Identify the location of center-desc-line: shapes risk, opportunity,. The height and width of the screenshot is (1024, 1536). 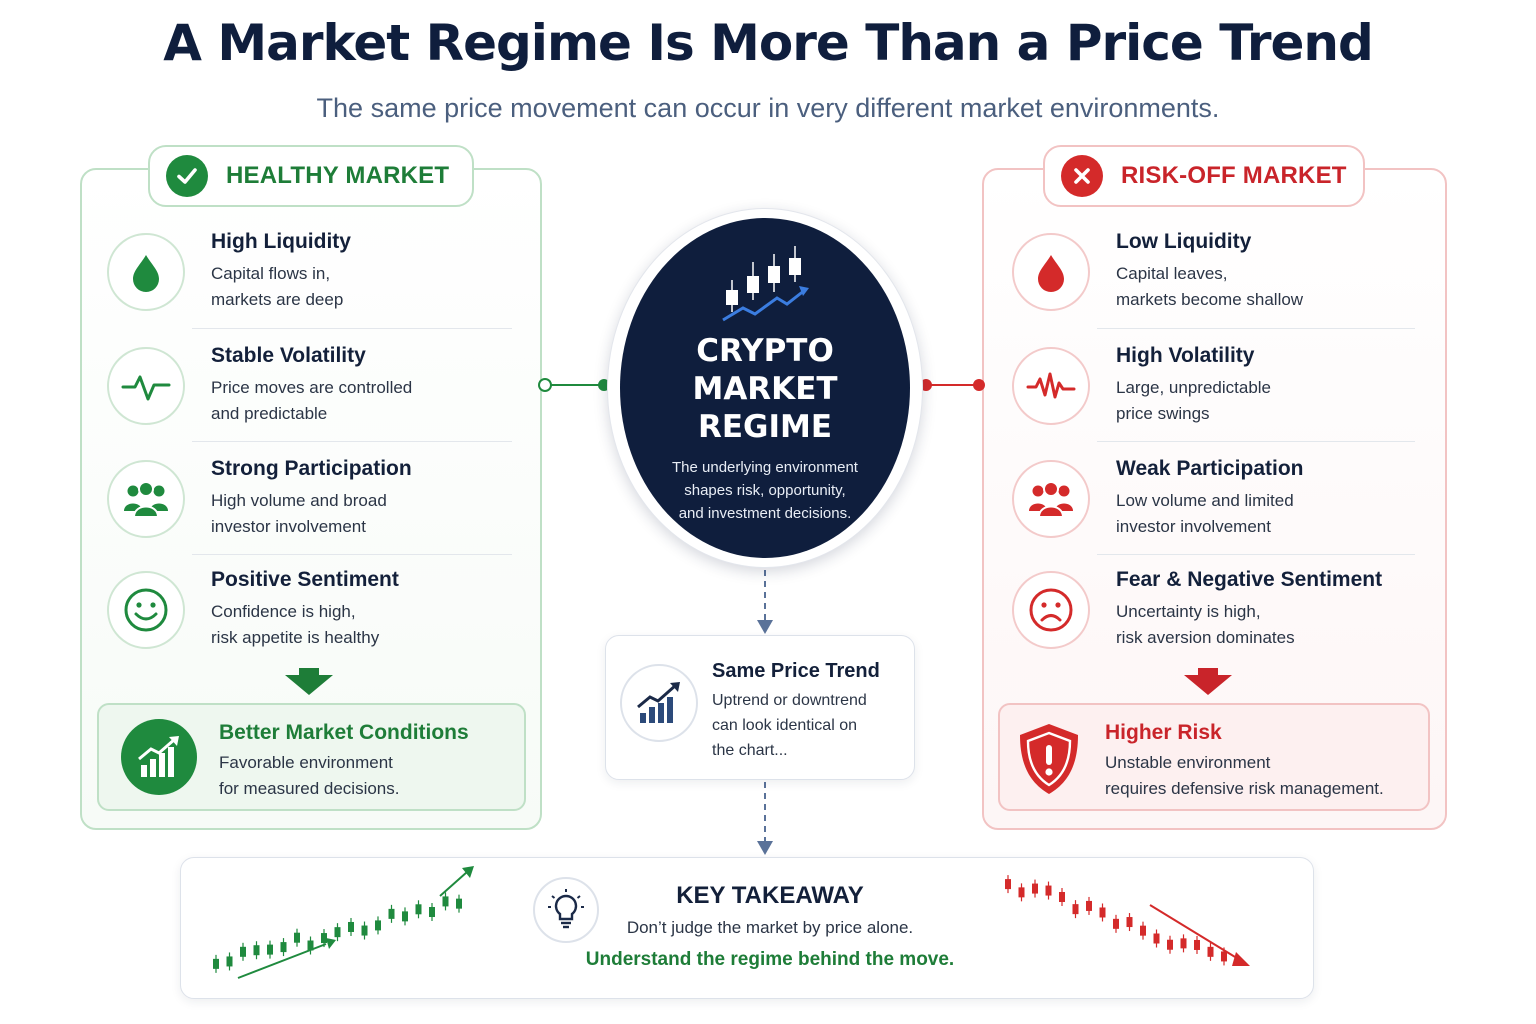
(765, 490).